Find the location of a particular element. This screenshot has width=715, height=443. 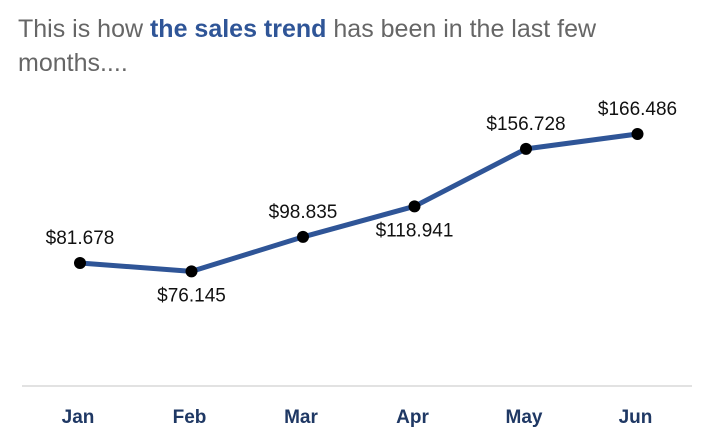

x-tick-feb: Feb is located at coordinates (190, 417).